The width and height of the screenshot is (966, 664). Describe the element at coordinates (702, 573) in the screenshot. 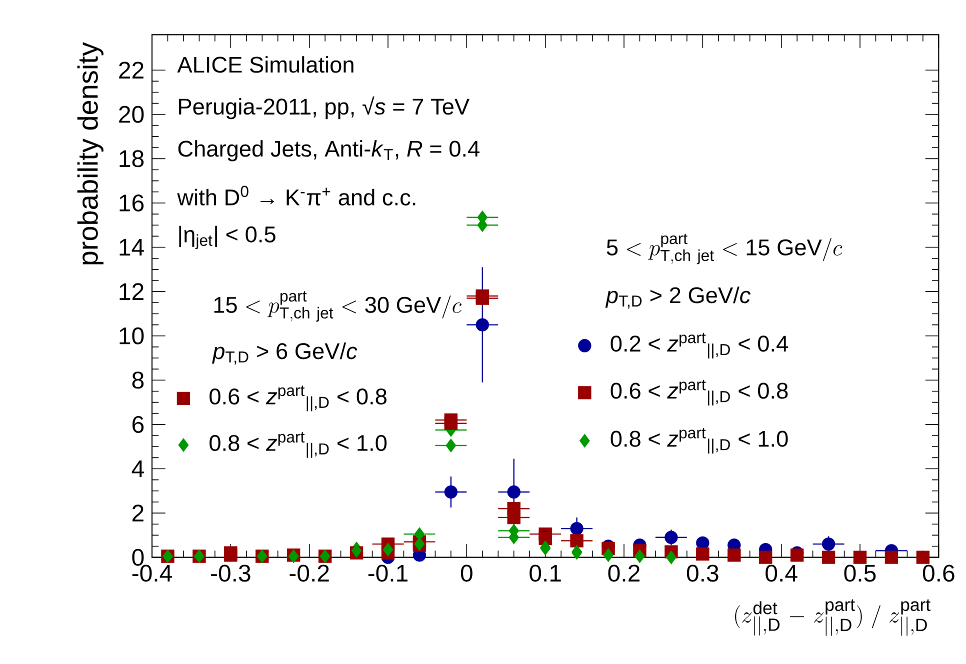

I see `x-tick-label: 0.3` at that location.